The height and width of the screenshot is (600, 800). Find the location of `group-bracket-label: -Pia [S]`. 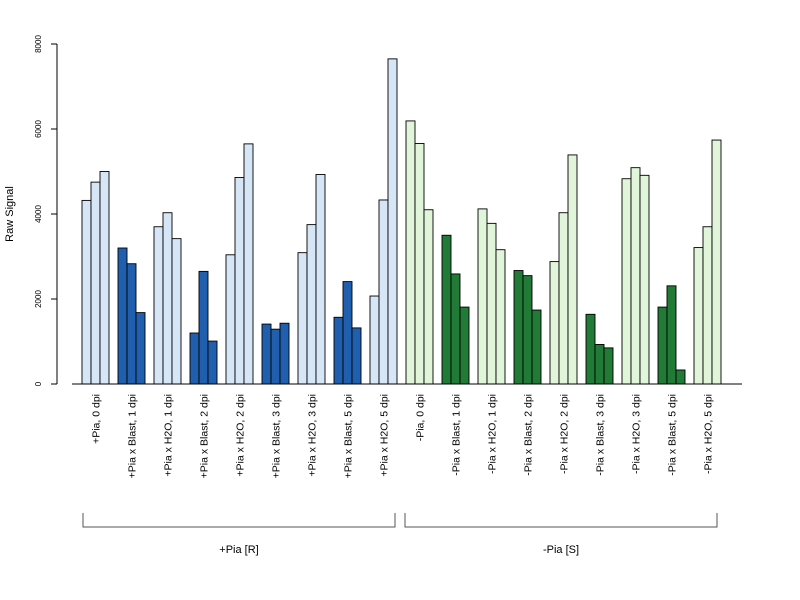

group-bracket-label: -Pia [S] is located at coordinates (561, 550).